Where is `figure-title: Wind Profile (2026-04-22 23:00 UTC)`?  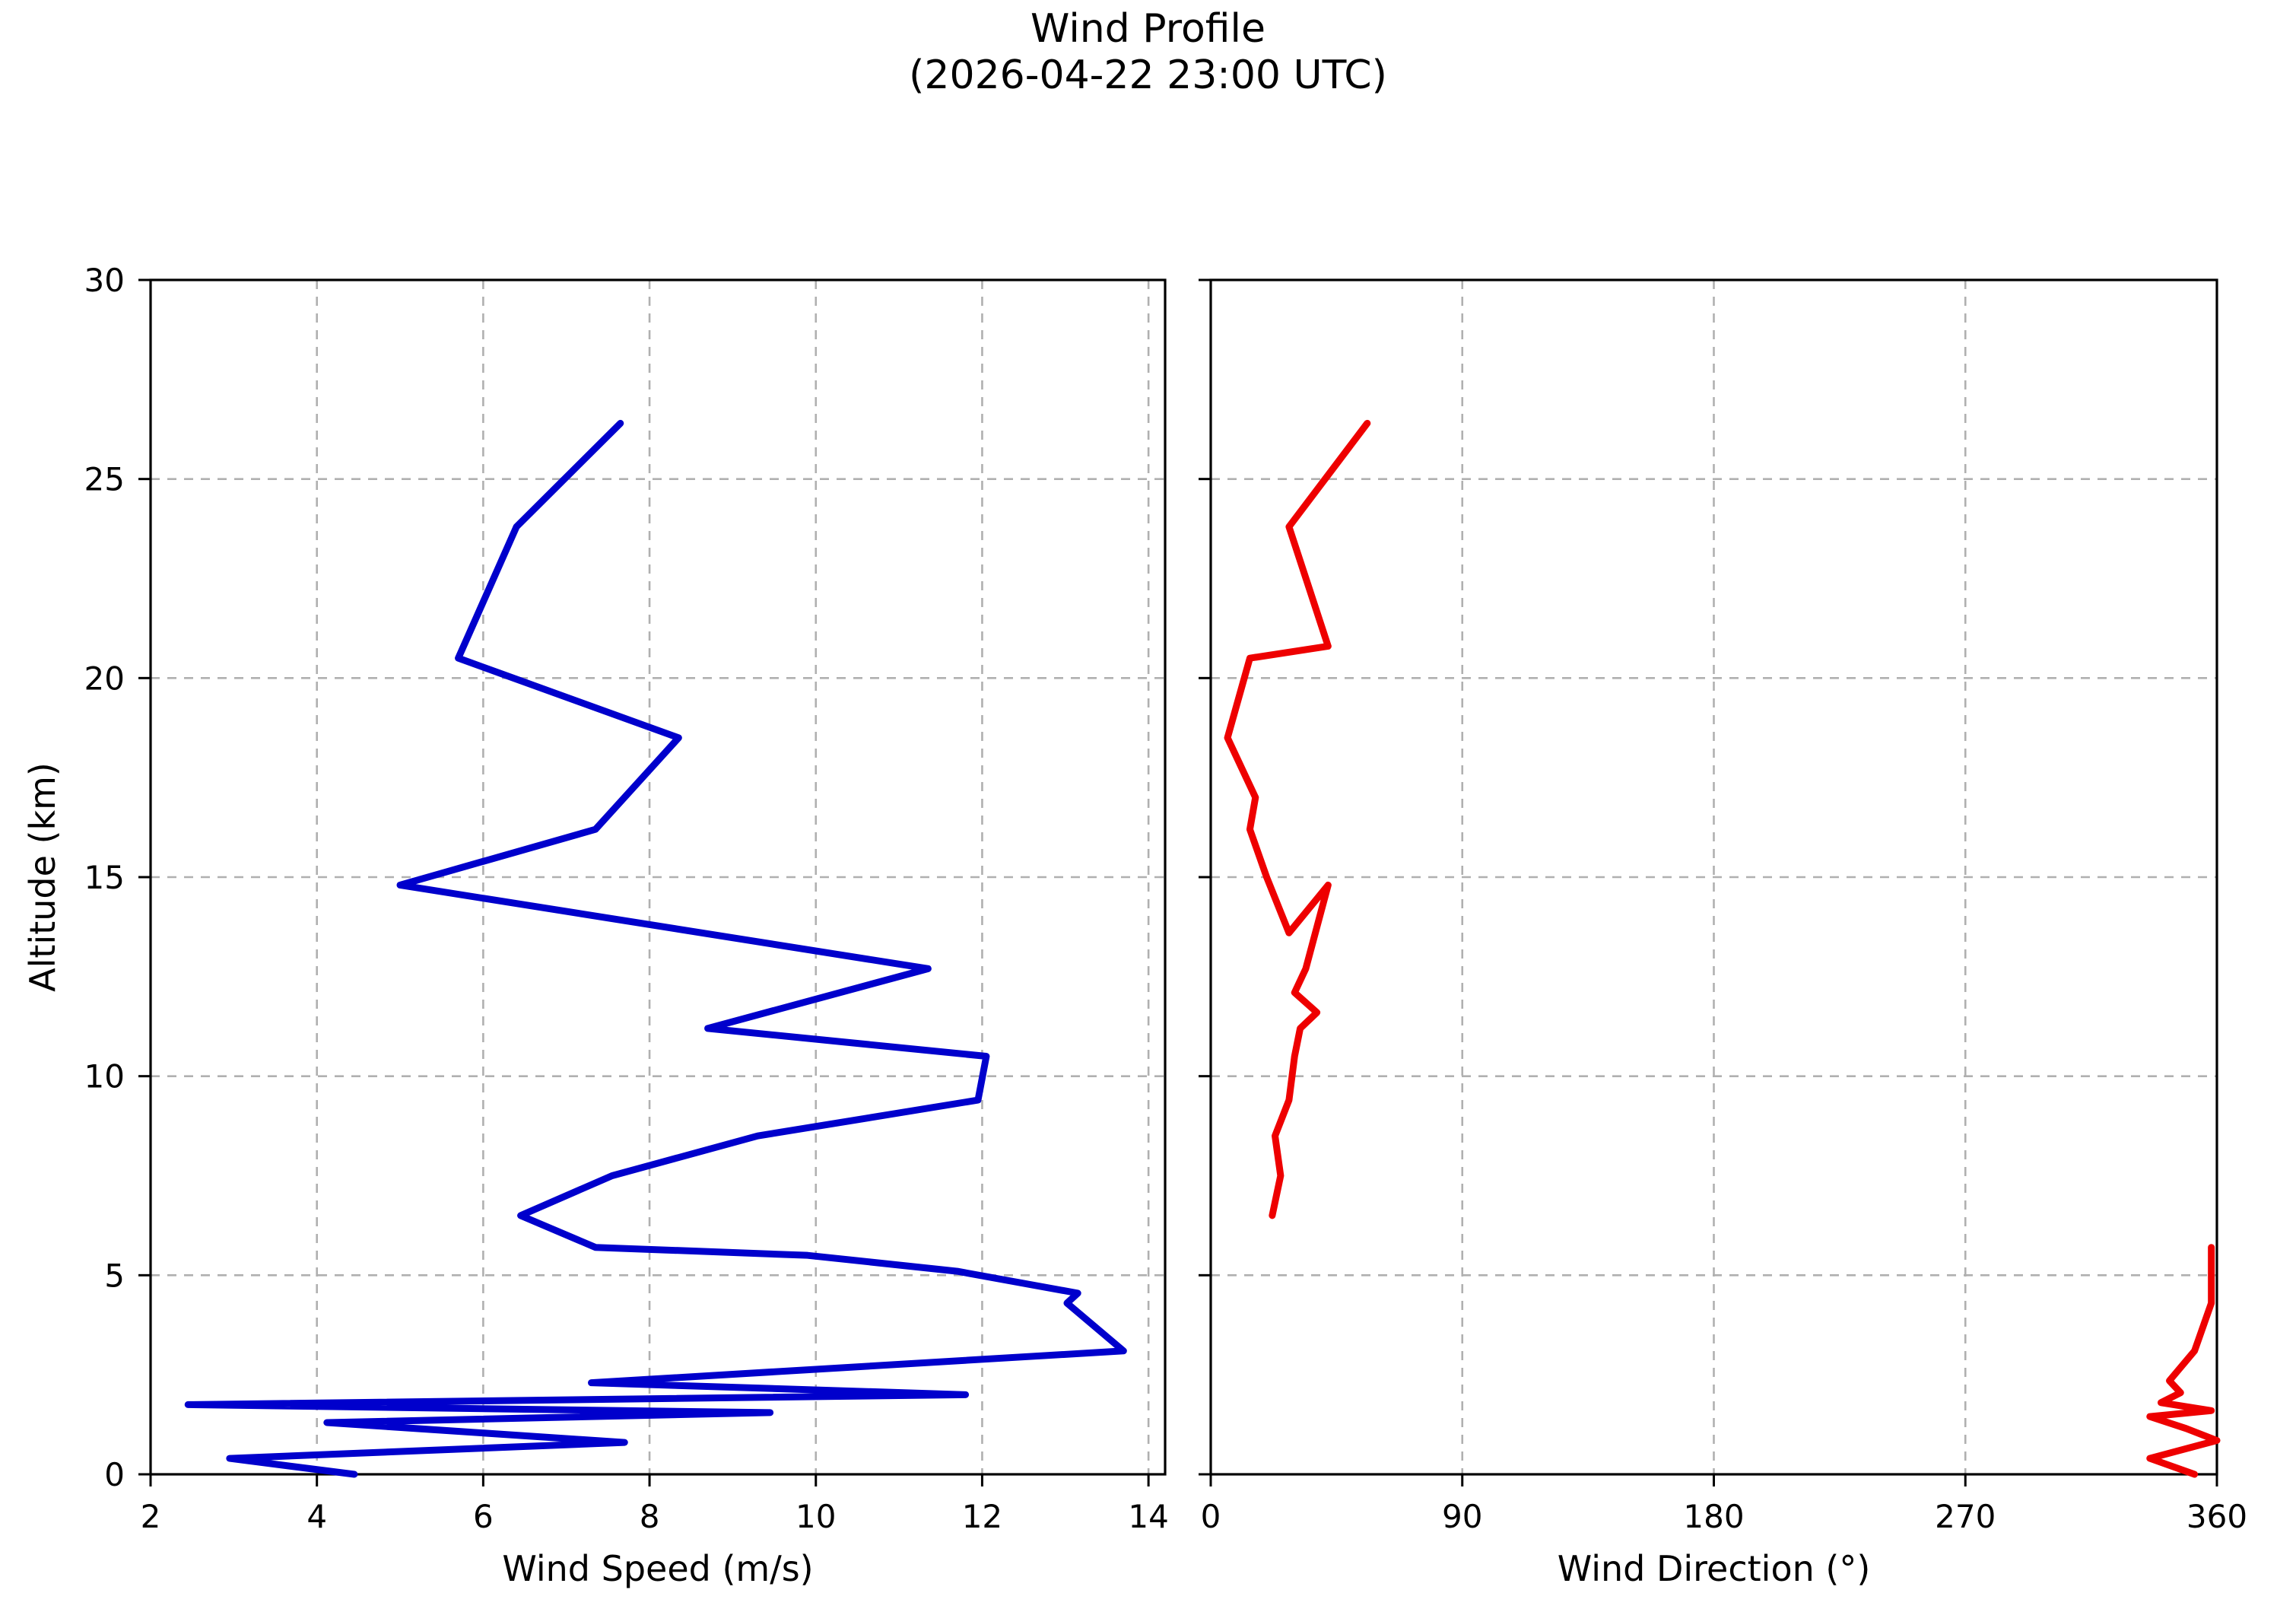
figure-title: Wind Profile (2026-04-22 23:00 UTC) is located at coordinates (1148, 53).